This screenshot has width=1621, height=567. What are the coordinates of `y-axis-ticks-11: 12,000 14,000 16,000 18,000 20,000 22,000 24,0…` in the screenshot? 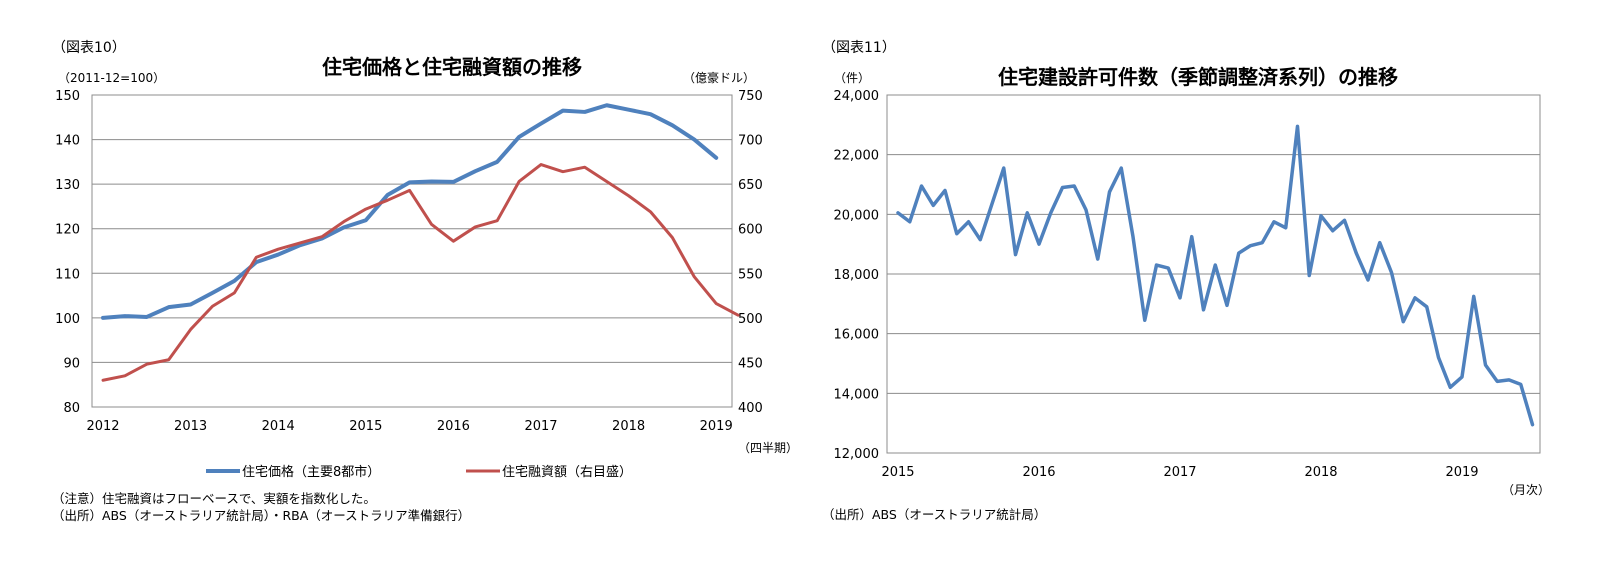 It's located at (857, 275).